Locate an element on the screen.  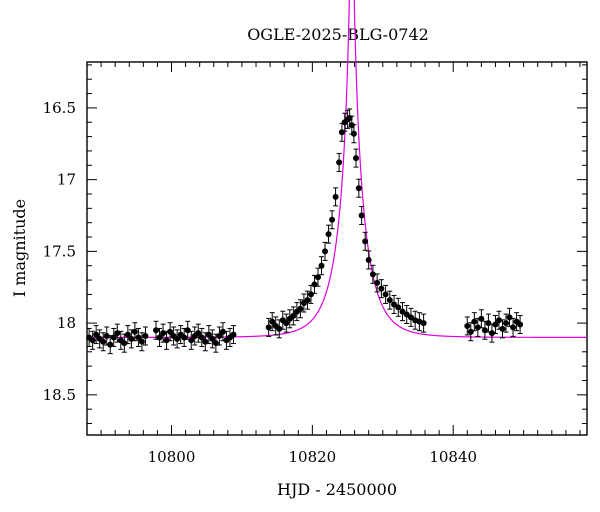
y-tick-label: 18 is located at coordinates (66, 323).